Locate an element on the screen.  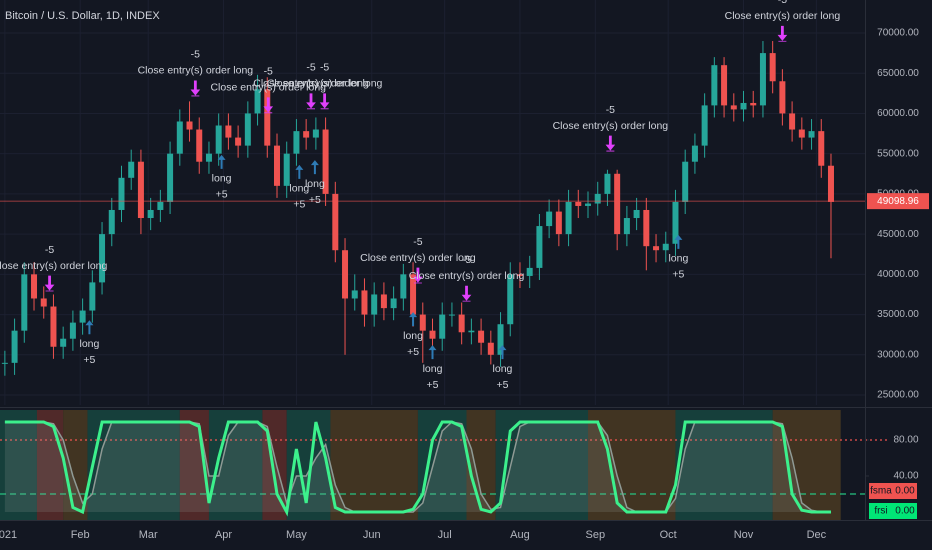
x-tick-label: Jun is located at coordinates (372, 535).